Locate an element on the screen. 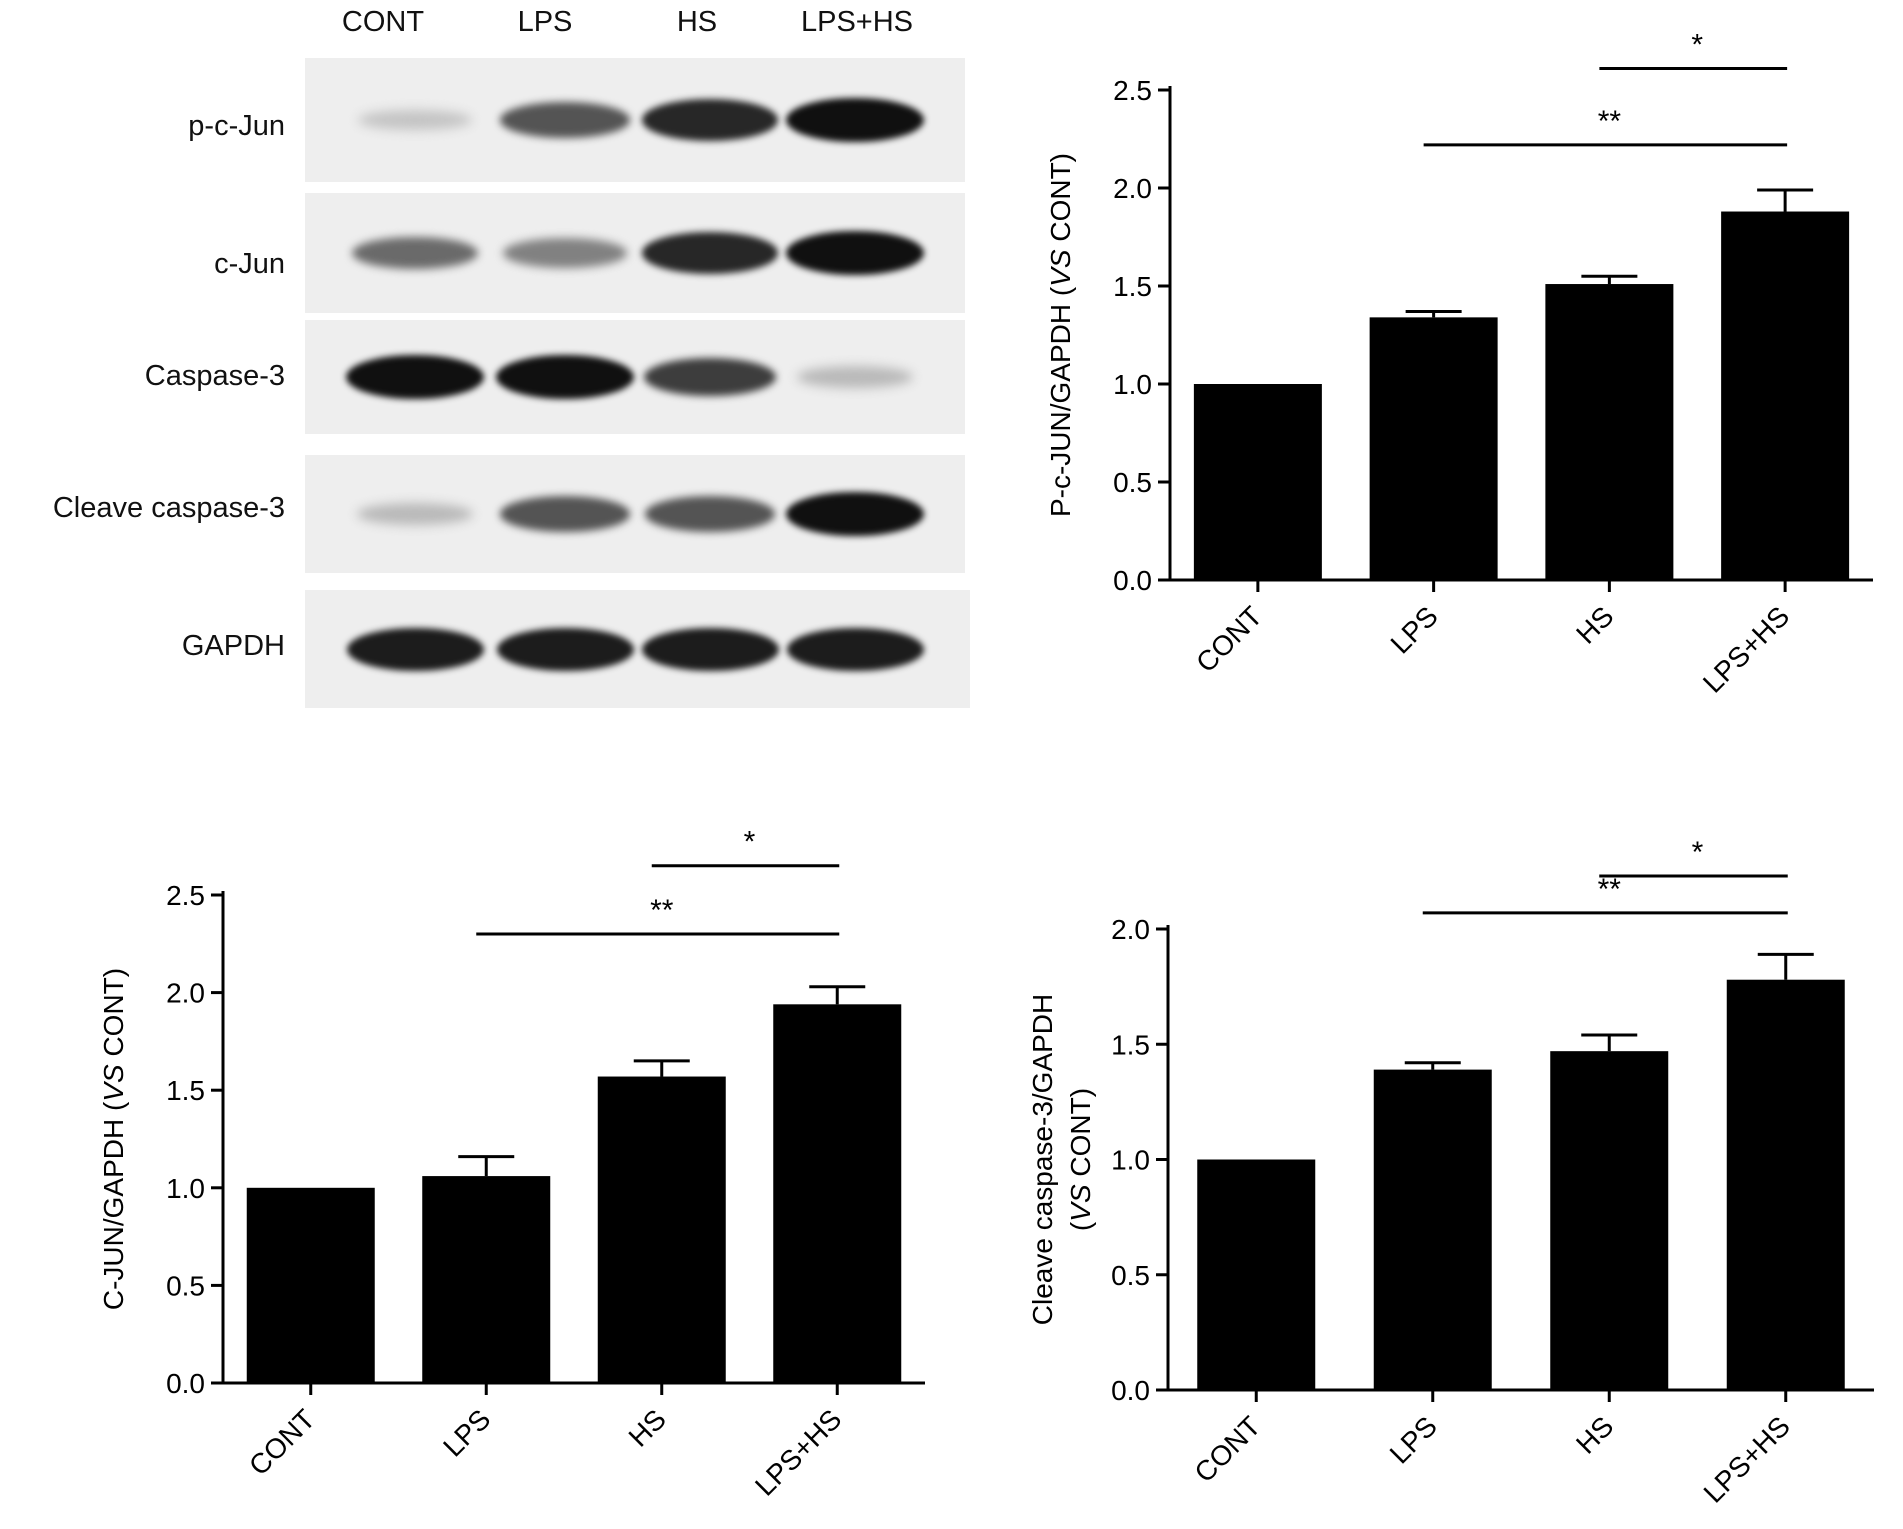 This screenshot has height=1529, width=1903. lane-label-hs: HS is located at coordinates (697, 22).